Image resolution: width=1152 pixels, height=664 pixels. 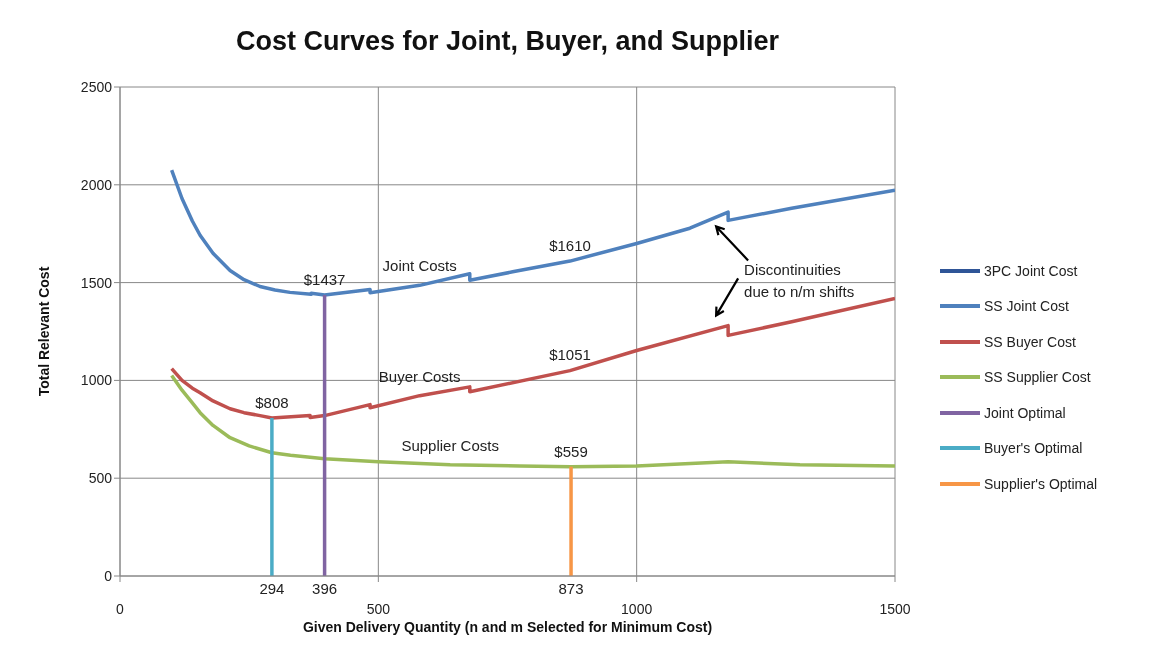 What do you see at coordinates (96, 86) in the screenshot?
I see `y-tick-label: 2500` at bounding box center [96, 86].